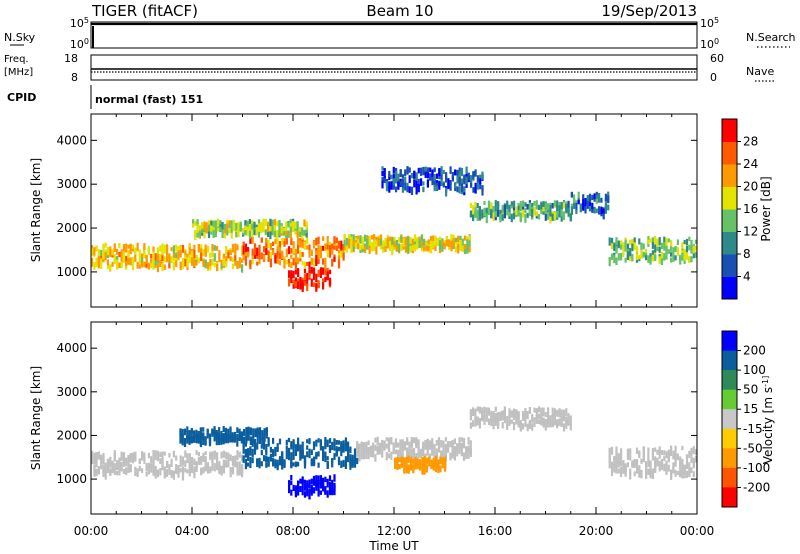  What do you see at coordinates (36, 418) in the screenshot?
I see `velocity-y-axis-label: Slant Range [km]` at bounding box center [36, 418].